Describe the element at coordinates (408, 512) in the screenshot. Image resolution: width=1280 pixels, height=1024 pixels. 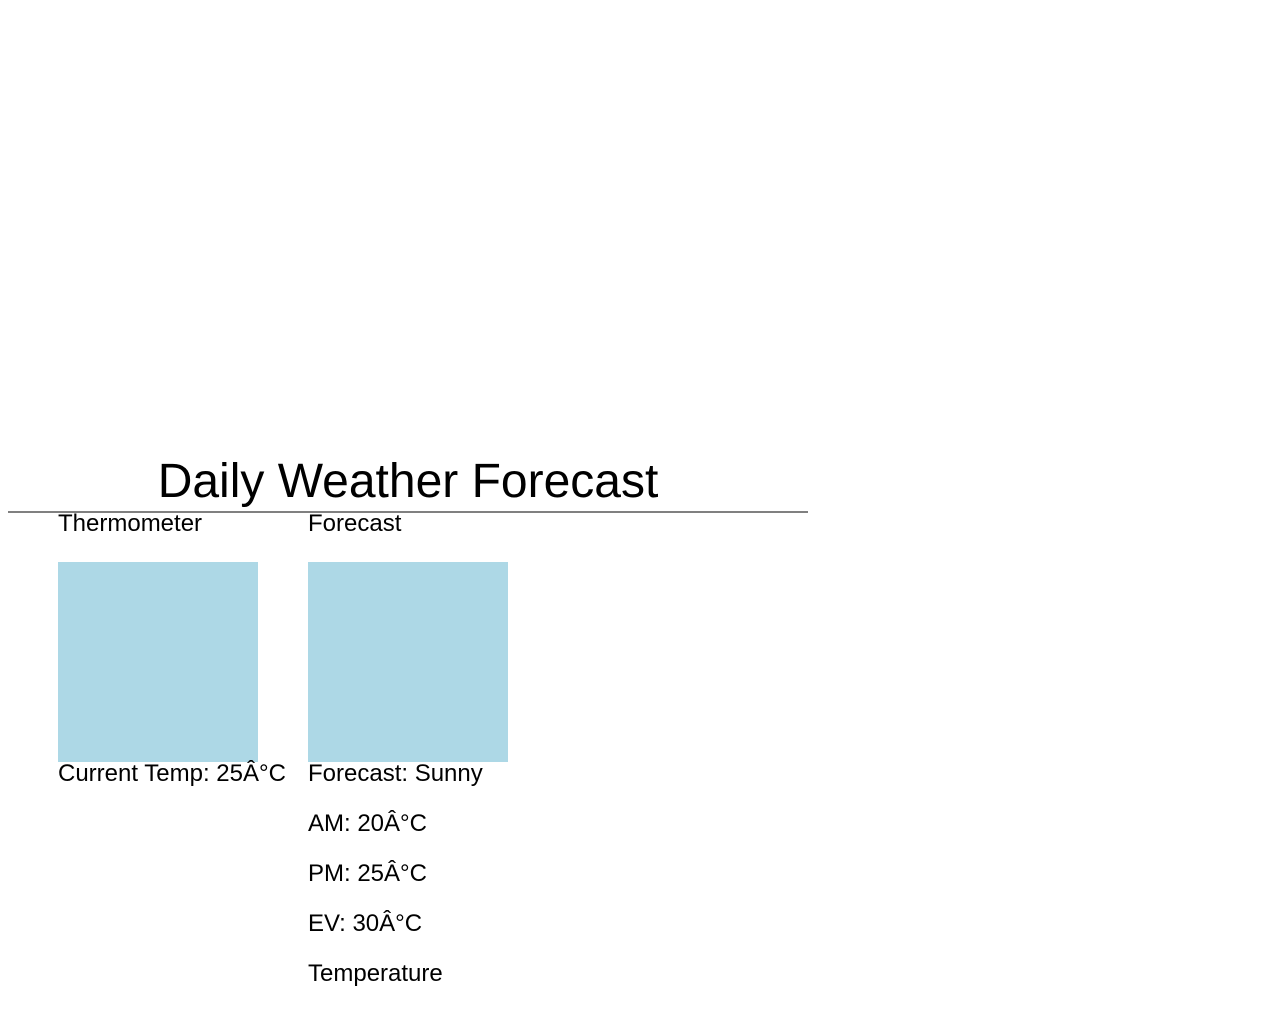
I see `title-divider` at that location.